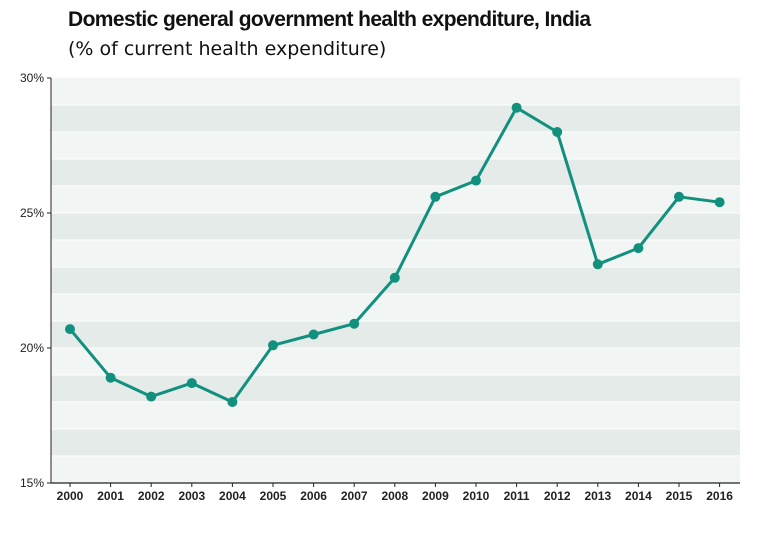  I want to click on x-tick-label: 2001, so click(110, 496).